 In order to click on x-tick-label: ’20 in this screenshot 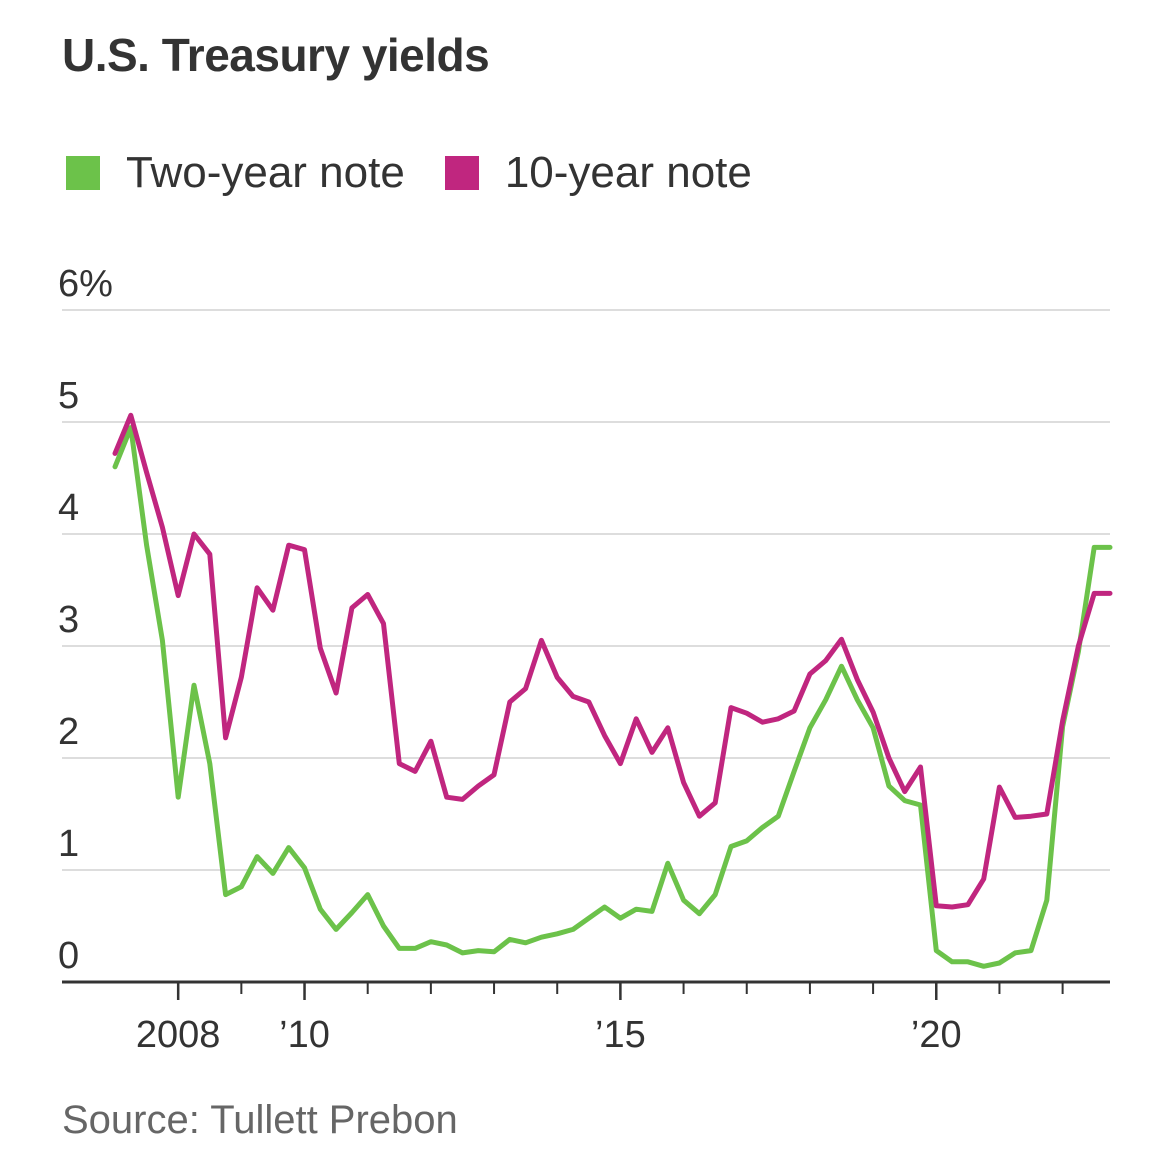, I will do `click(936, 1035)`.